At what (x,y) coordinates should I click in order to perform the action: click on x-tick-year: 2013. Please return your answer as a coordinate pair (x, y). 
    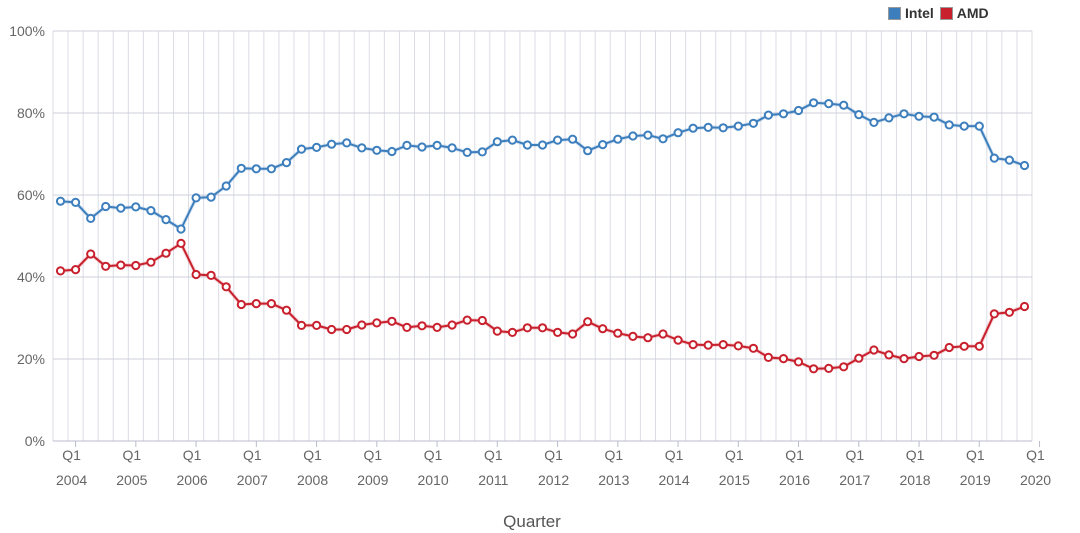
    Looking at the image, I should click on (613, 480).